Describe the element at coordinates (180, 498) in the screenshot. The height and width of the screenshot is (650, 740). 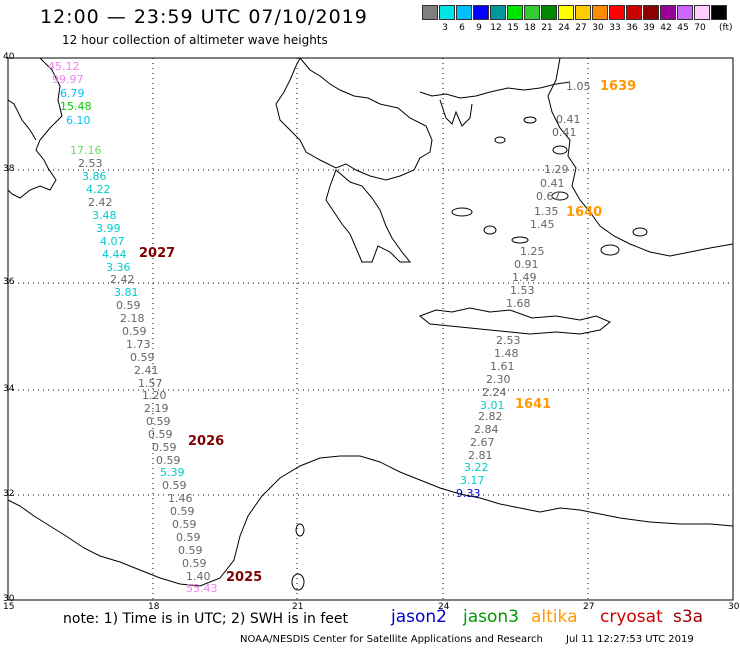
I see `wave-height-label: 1.46` at that location.